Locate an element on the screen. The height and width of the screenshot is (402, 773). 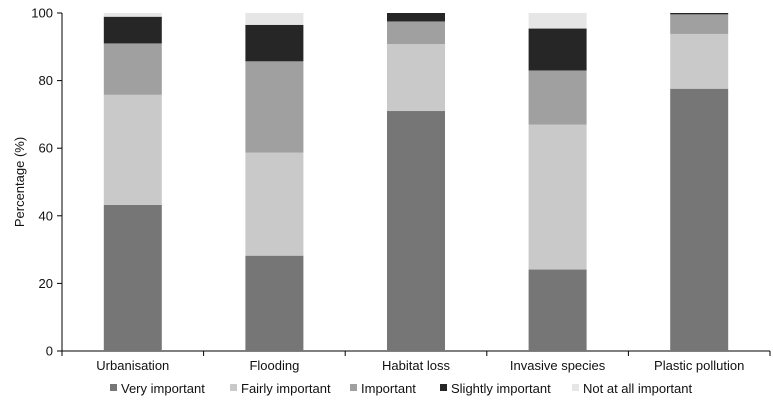
y-axis-title: Percentage (%) is located at coordinates (19, 182).